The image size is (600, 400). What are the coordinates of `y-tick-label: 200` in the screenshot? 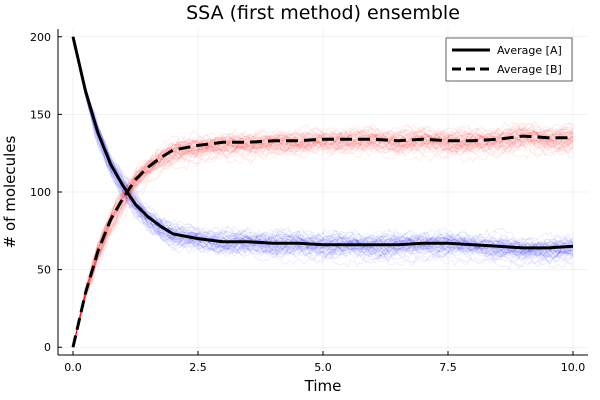 It's located at (40, 37).